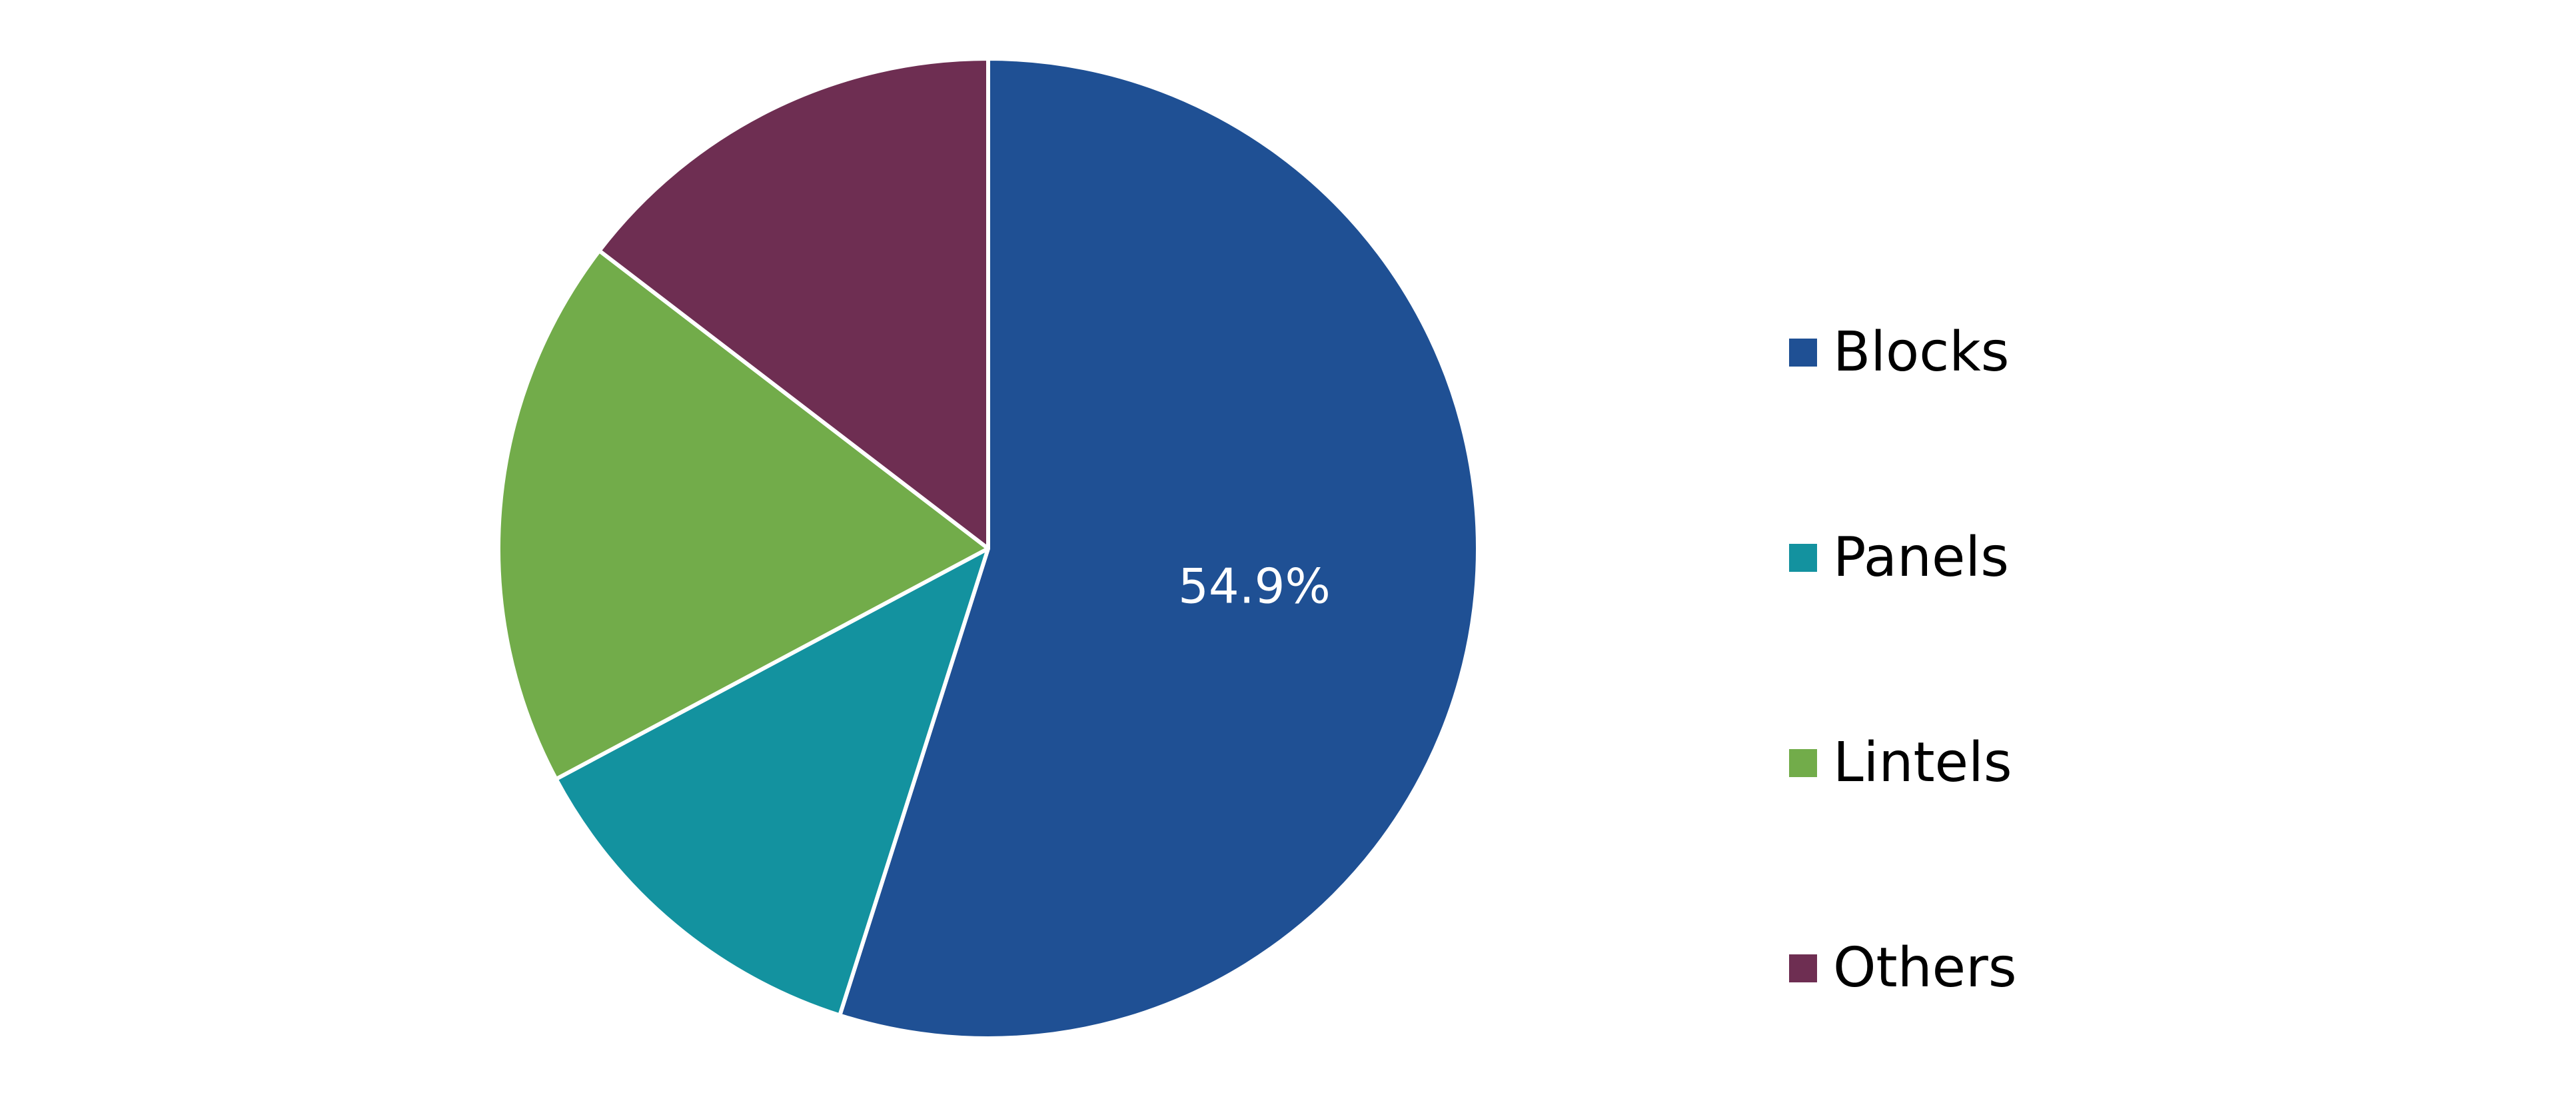 This screenshot has width=2576, height=1095. I want to click on pie-slice-others, so click(793, 304).